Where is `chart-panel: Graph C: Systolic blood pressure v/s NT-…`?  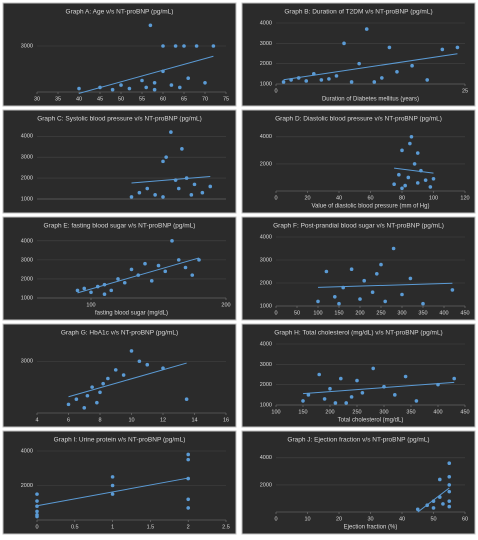
chart-panel: Graph C: Systolic blood pressure v/s NT-… is located at coordinates (119, 161).